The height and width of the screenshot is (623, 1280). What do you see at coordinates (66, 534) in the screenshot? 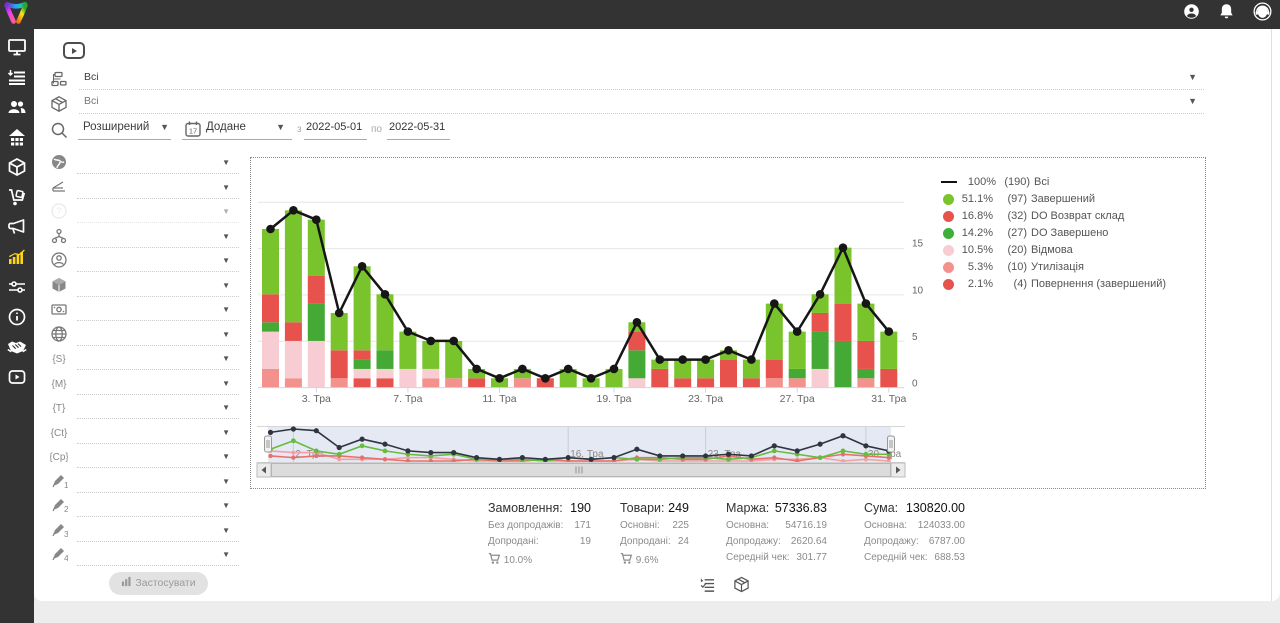
I see `svg-text: 3` at bounding box center [66, 534].